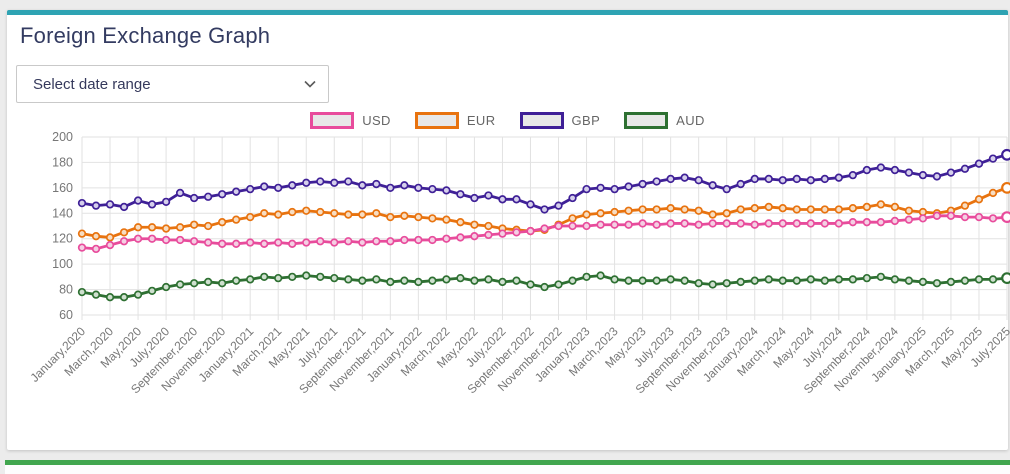 The height and width of the screenshot is (474, 1010). I want to click on legend-item-gbp: GBP, so click(560, 120).